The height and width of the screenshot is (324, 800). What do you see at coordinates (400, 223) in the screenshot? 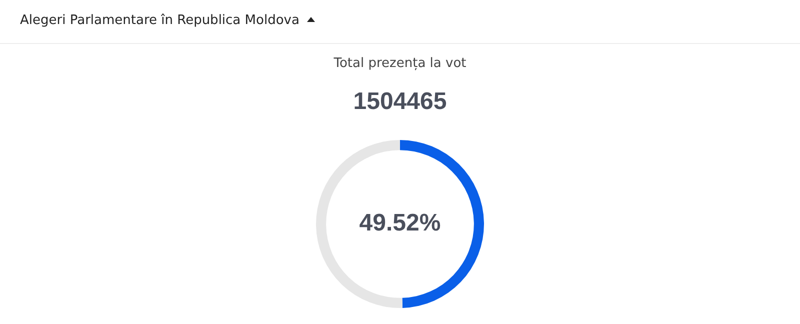
I see `text: 49.52%` at bounding box center [400, 223].